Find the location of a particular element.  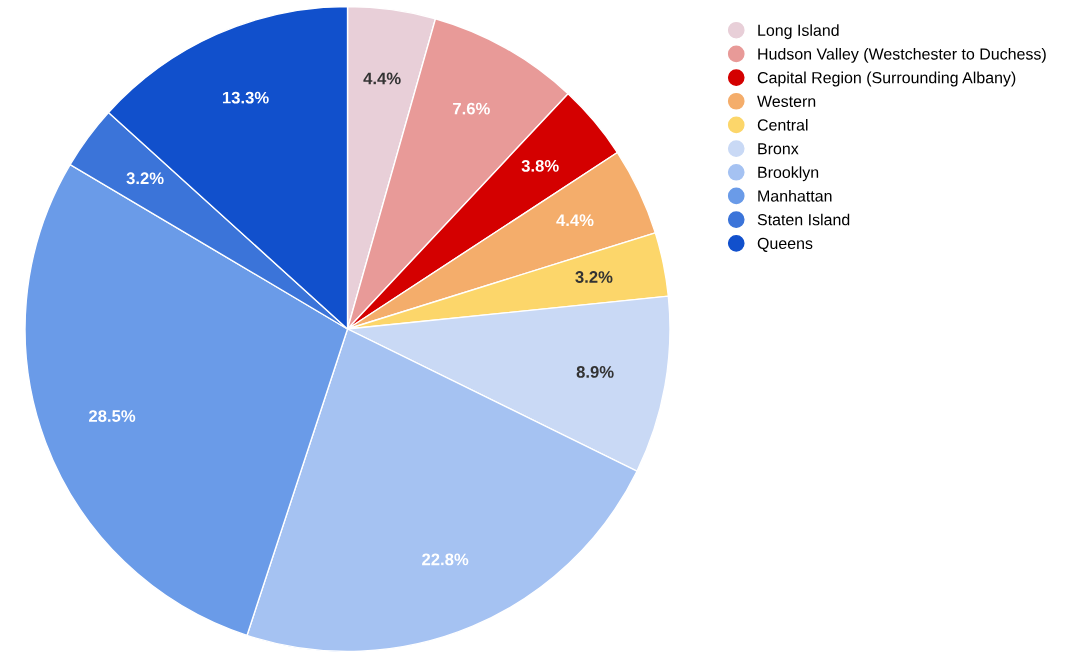

legend-label: Capital Region (Surrounding Albany) is located at coordinates (886, 79).